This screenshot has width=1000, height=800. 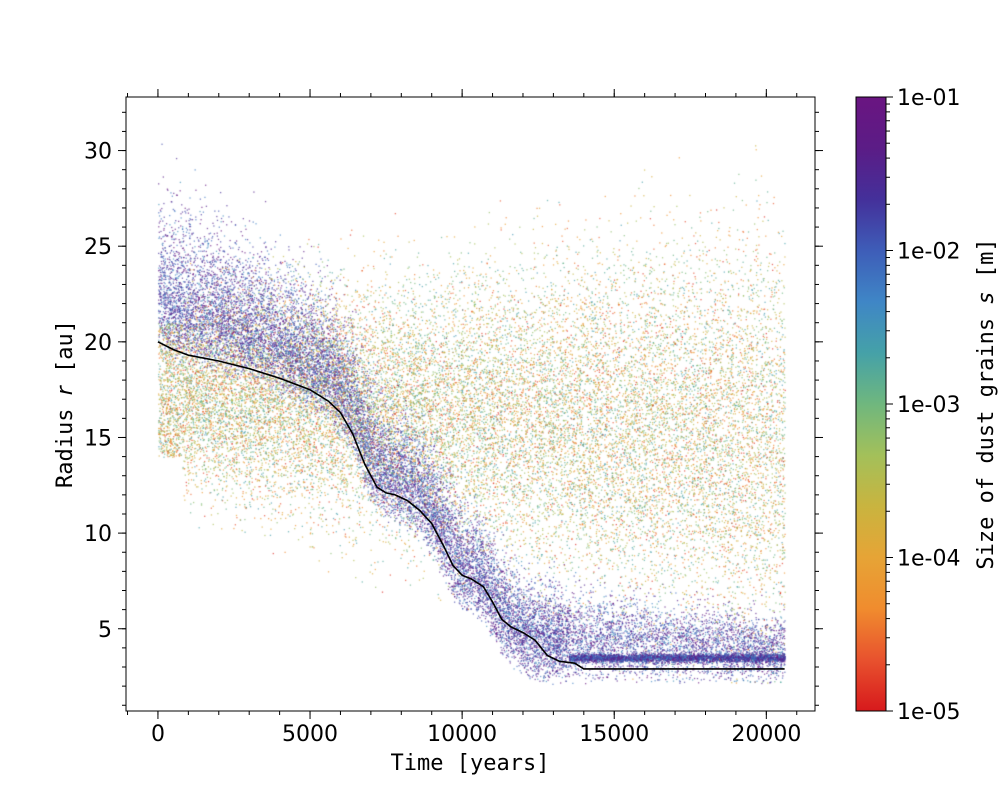 I want to click on colorbar-tick-label: 1e-05, so click(x=928, y=712).